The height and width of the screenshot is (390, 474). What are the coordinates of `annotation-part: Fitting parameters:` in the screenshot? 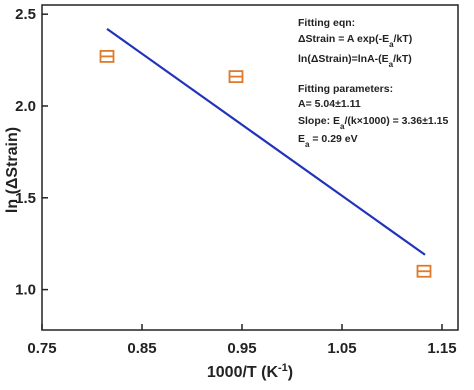 It's located at (345, 89).